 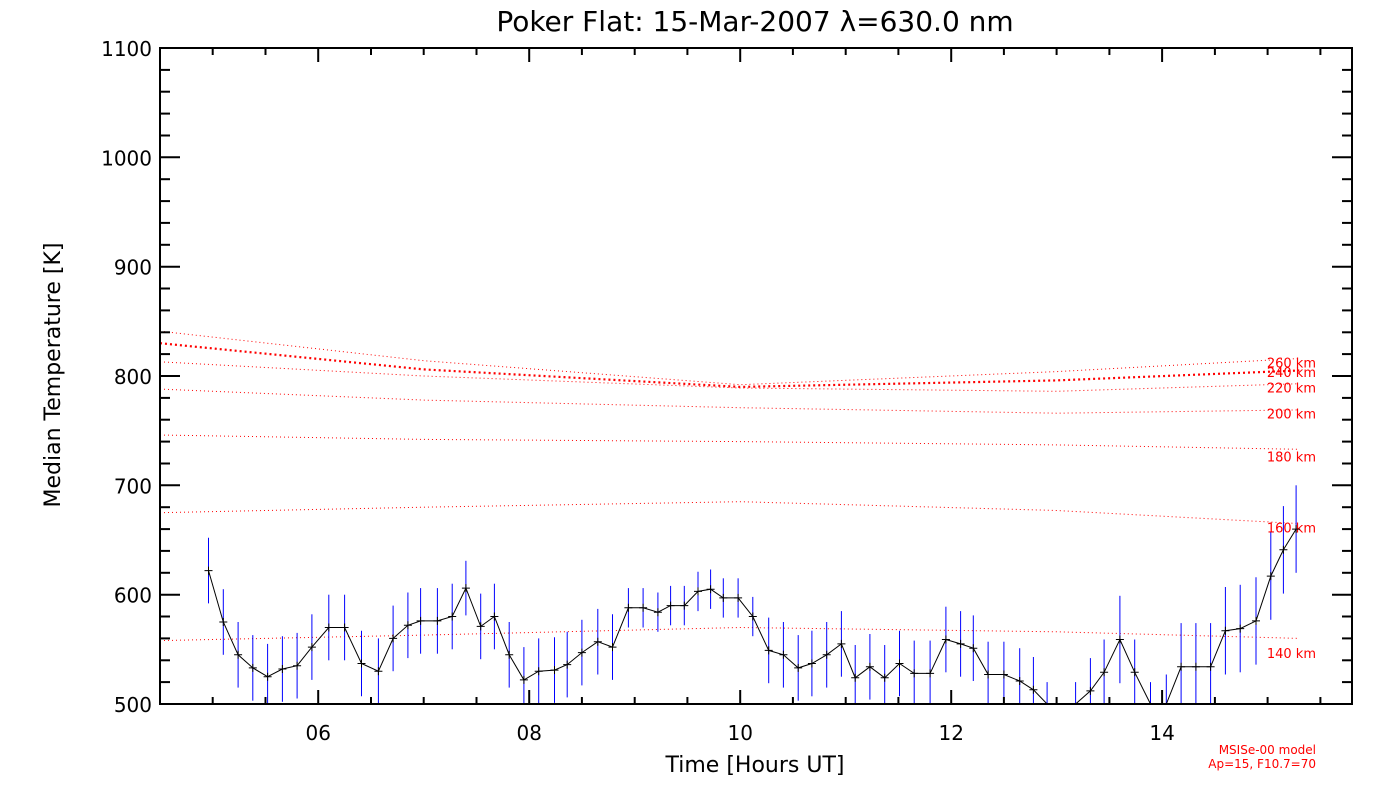 I want to click on y-tick-label-800: 800, so click(x=133, y=377).